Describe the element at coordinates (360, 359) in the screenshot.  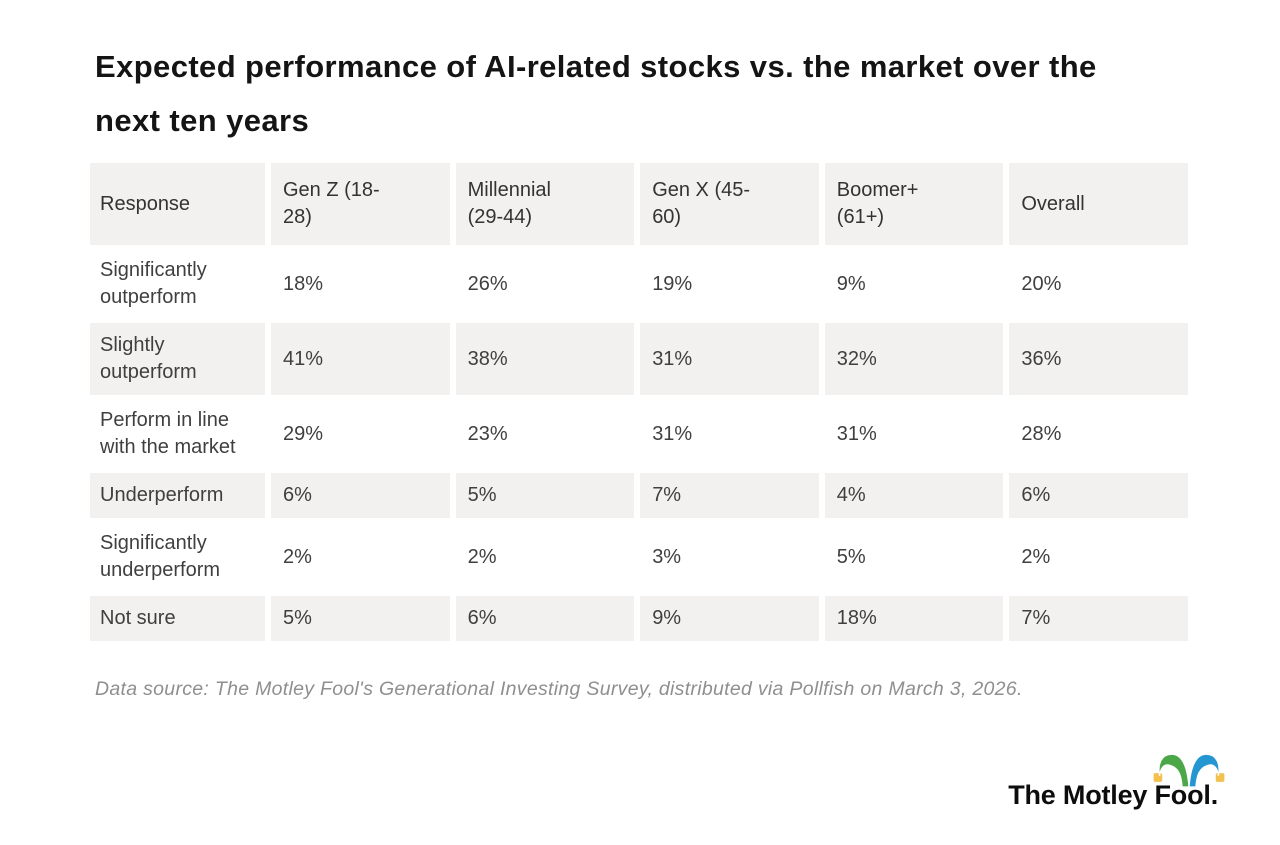
I see `table-cell: 41%` at that location.